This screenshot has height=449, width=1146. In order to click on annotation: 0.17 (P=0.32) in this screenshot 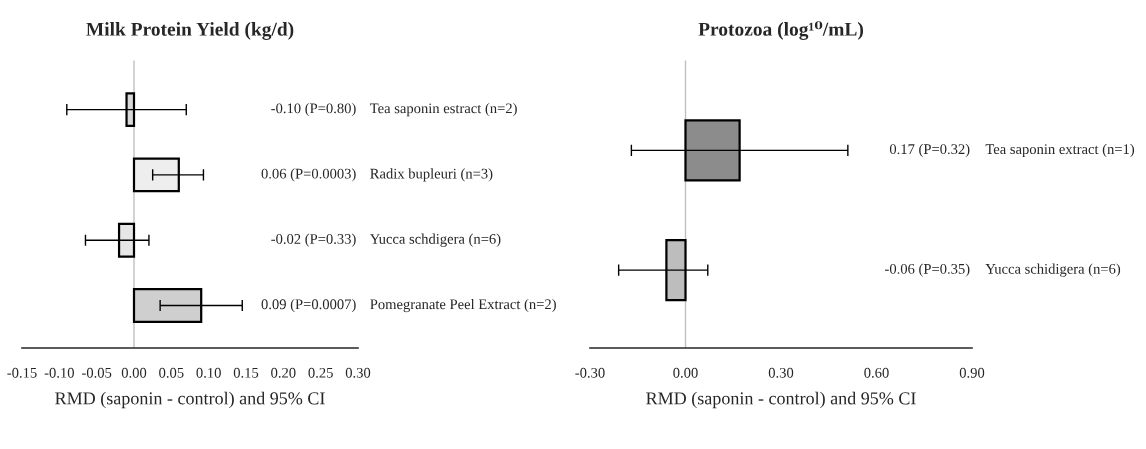, I will do `click(929, 150)`.